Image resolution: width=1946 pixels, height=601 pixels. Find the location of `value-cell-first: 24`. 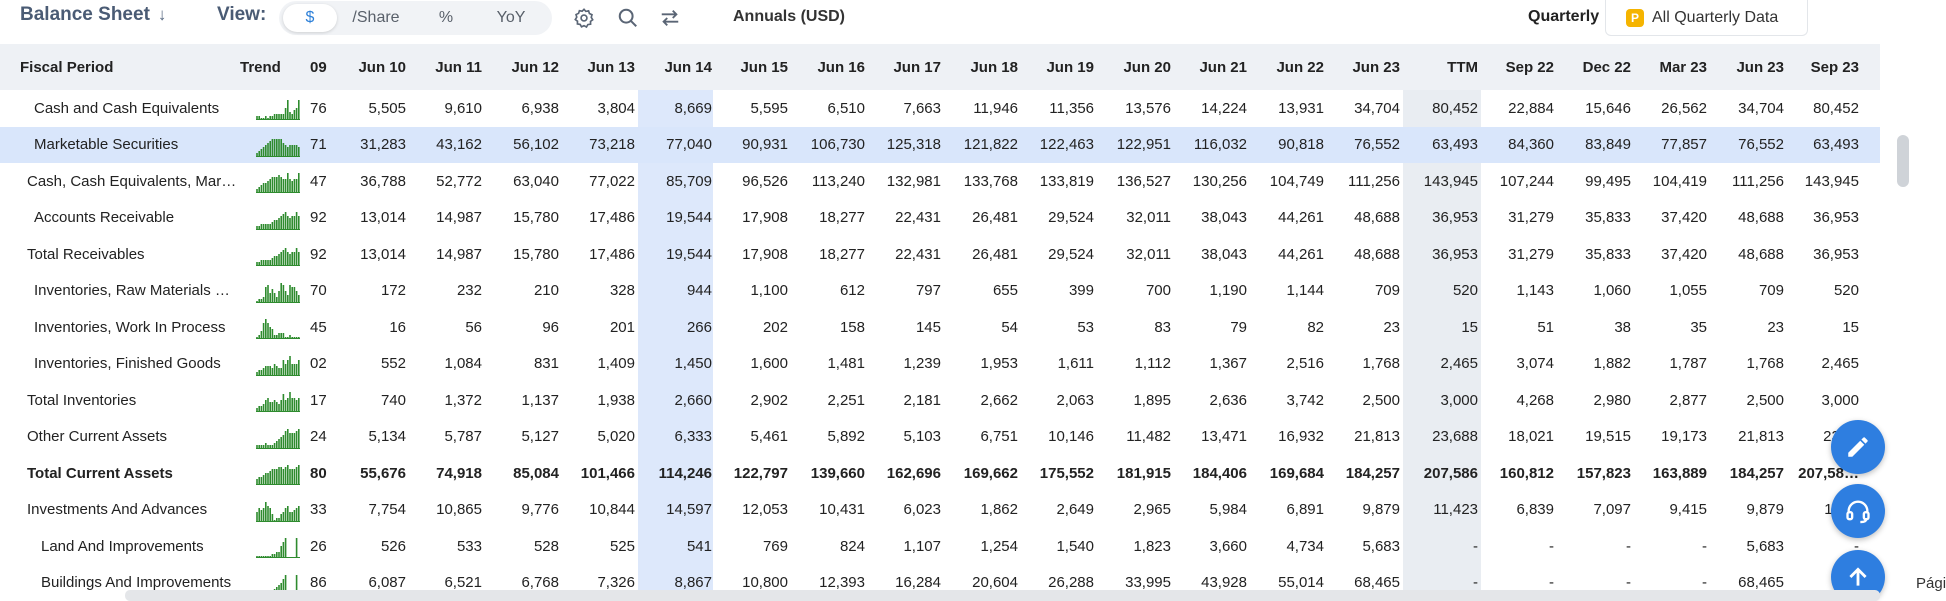

value-cell-first: 24 is located at coordinates (318, 437).